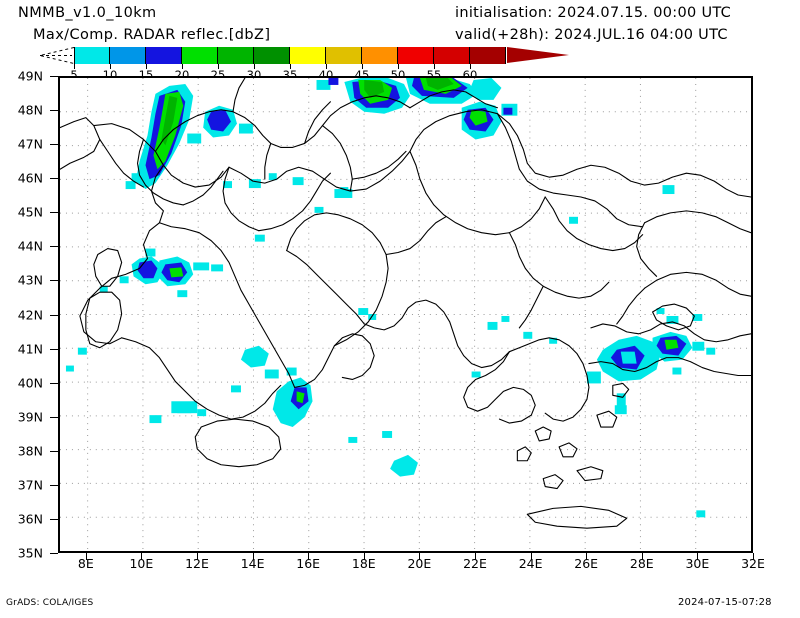  Describe the element at coordinates (343, 192) in the screenshot. I see `echo-hungary-central` at that location.